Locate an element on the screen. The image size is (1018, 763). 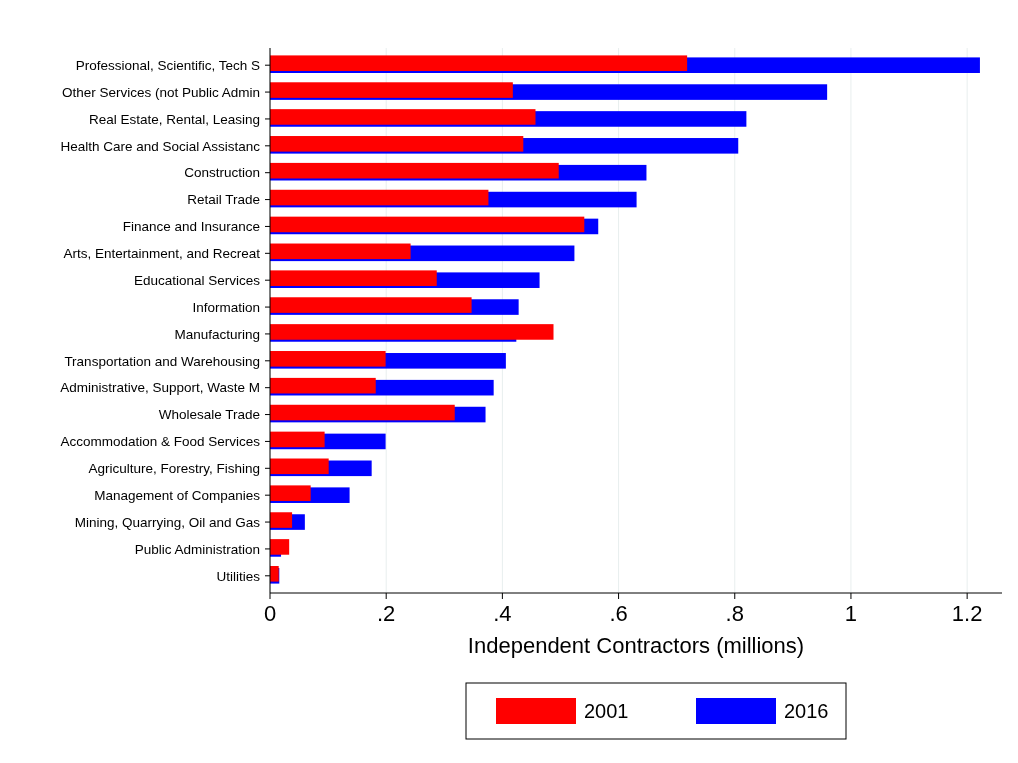
y-tick-label: Real Estate, Rental, Leasing is located at coordinates (174, 119).